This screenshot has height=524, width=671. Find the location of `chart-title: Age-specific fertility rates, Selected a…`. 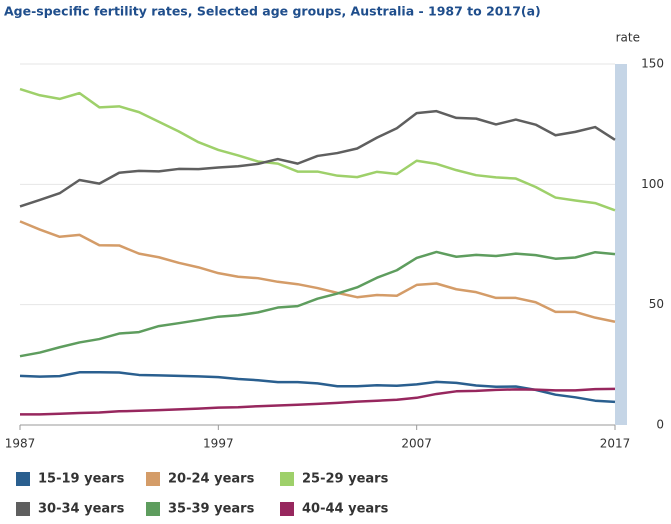

chart-title: Age-specific fertility rates, Selected a… is located at coordinates (272, 11).